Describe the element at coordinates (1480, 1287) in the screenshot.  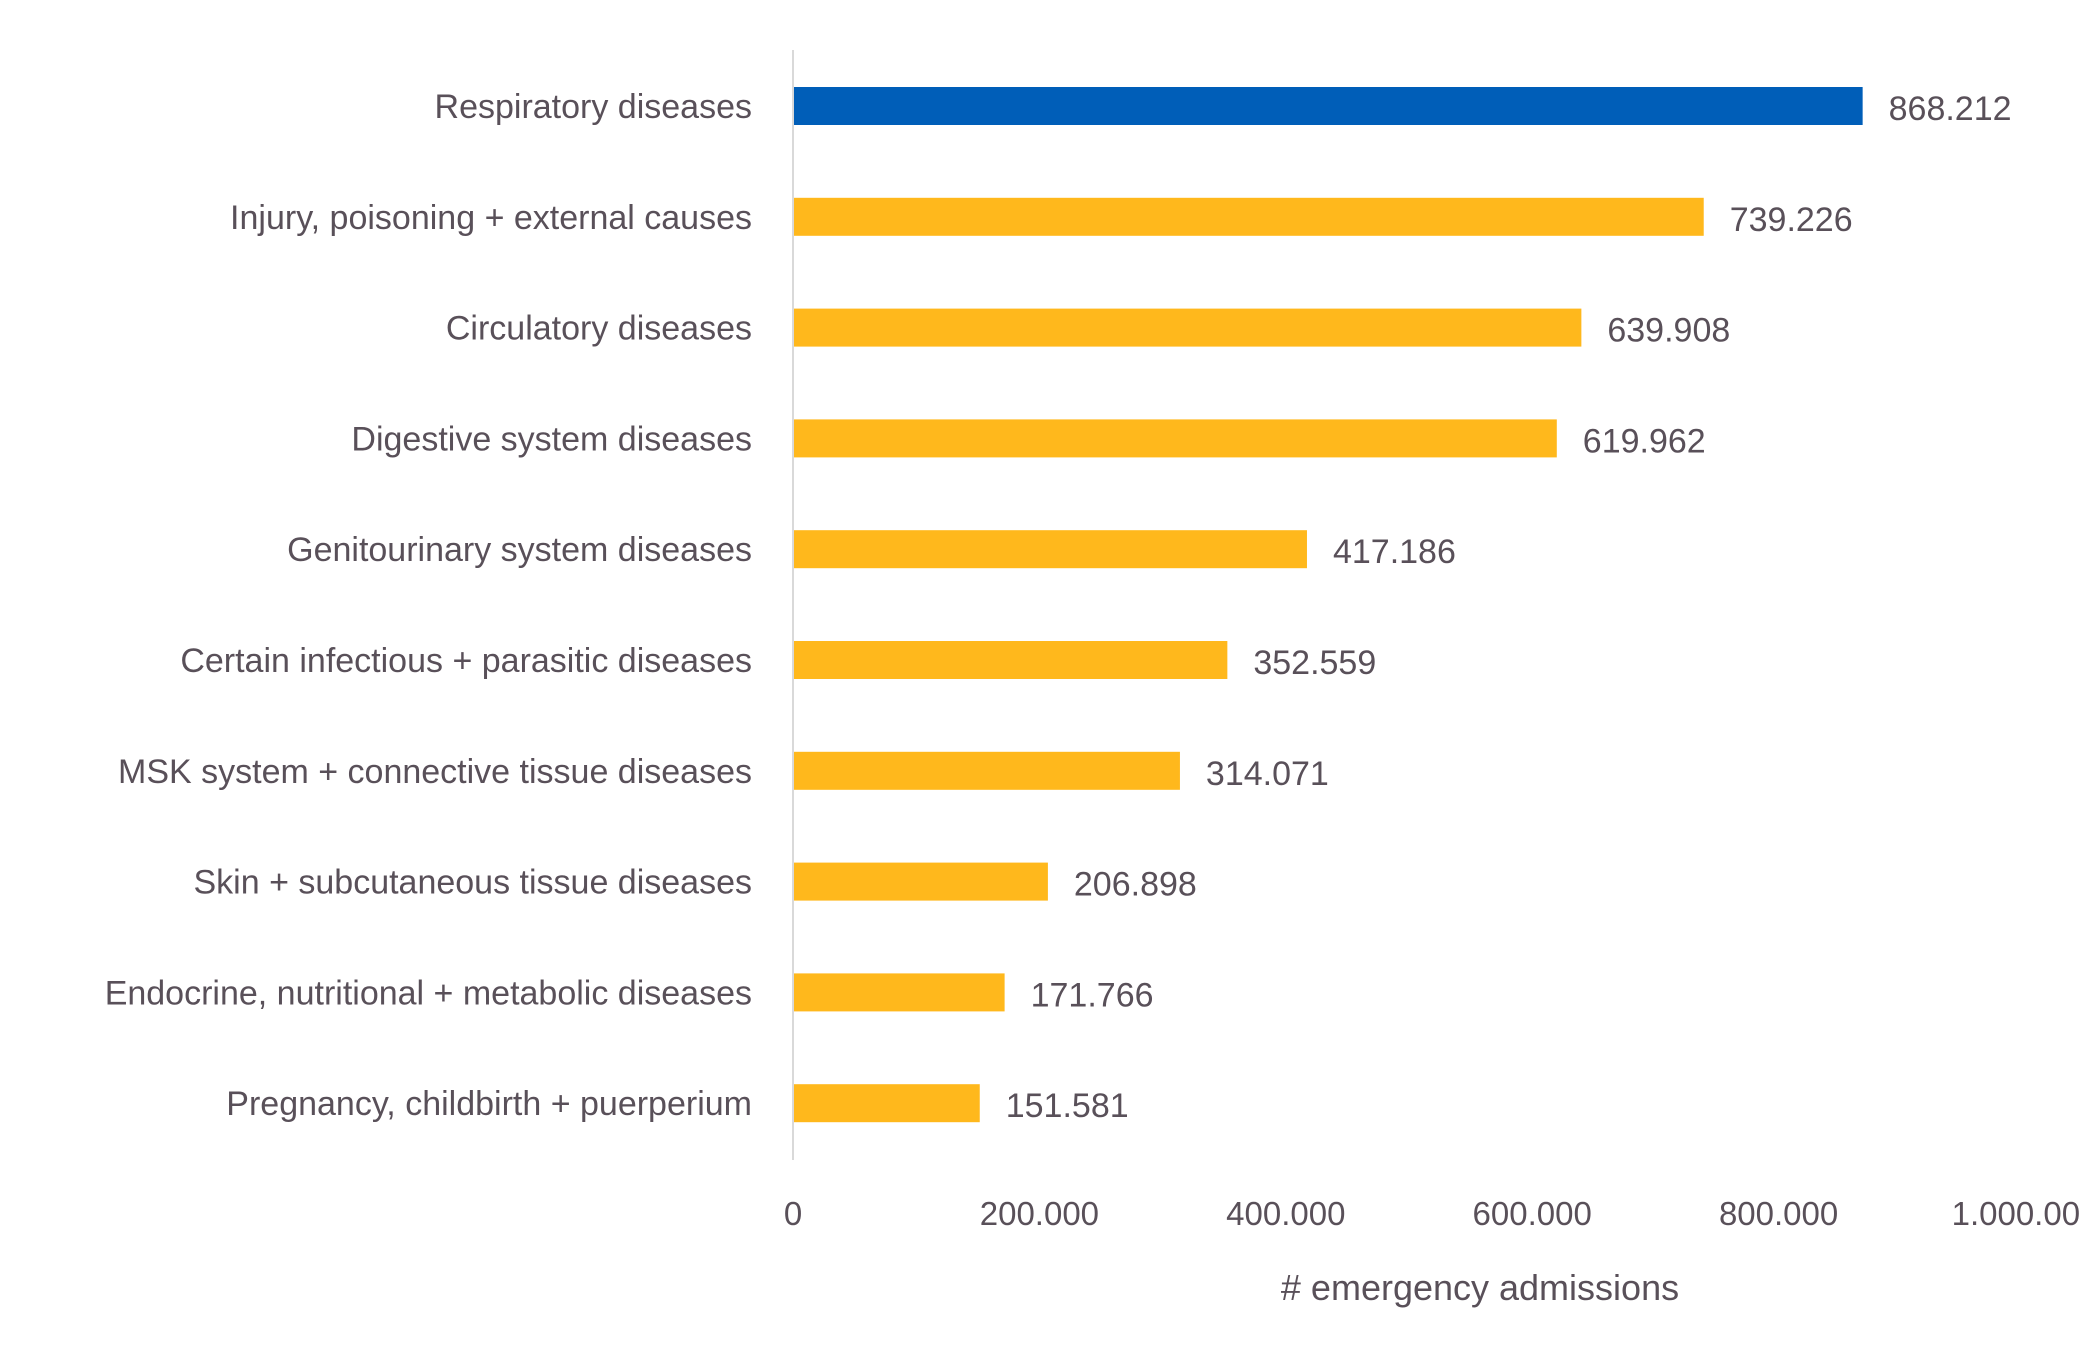
I see `x-axis-title: # emergency admissions` at that location.